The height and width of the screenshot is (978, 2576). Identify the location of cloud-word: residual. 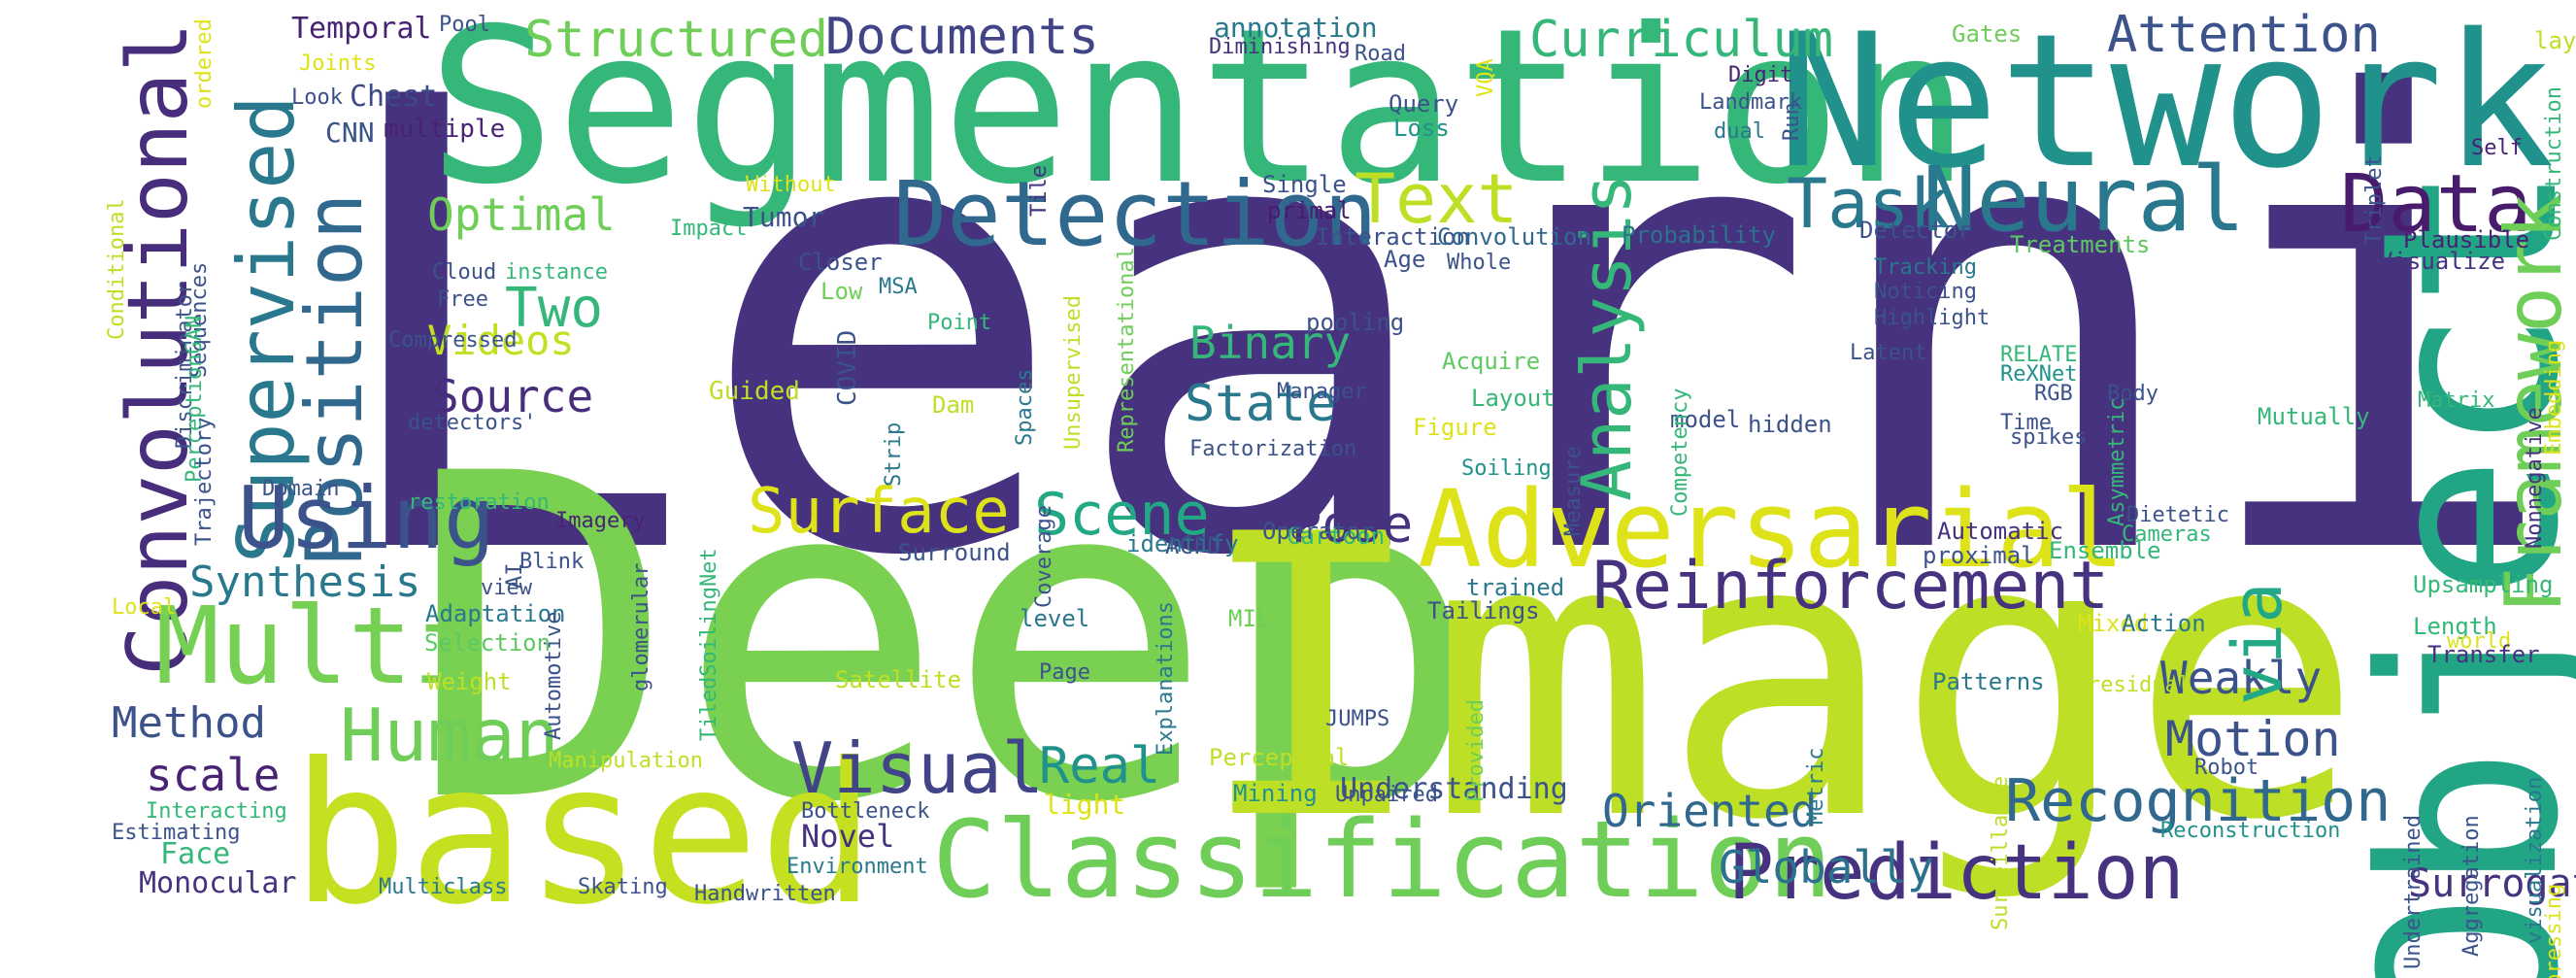
(2139, 685).